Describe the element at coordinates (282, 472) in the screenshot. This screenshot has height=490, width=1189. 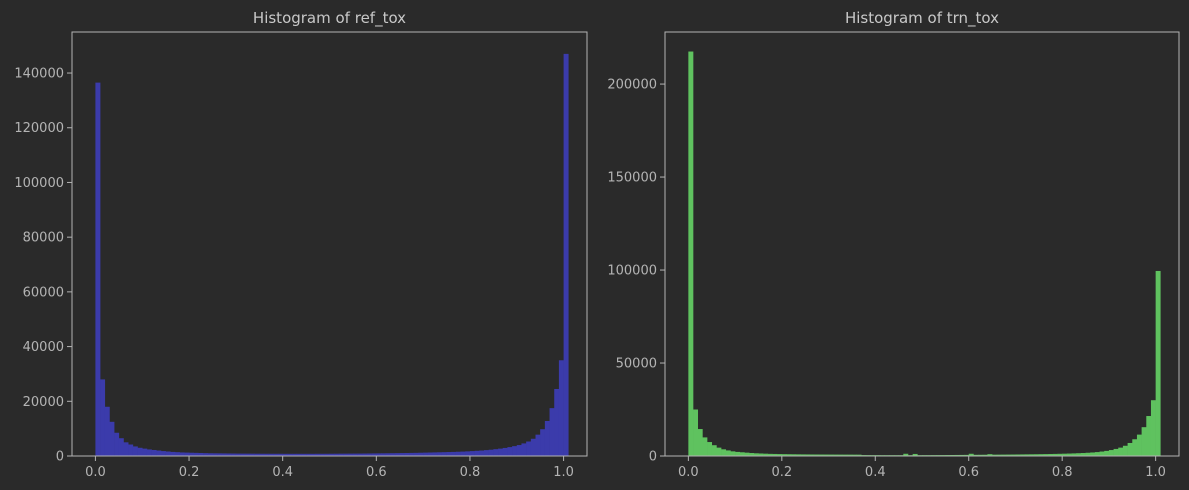
I see `x-tick-label: 0.4` at that location.